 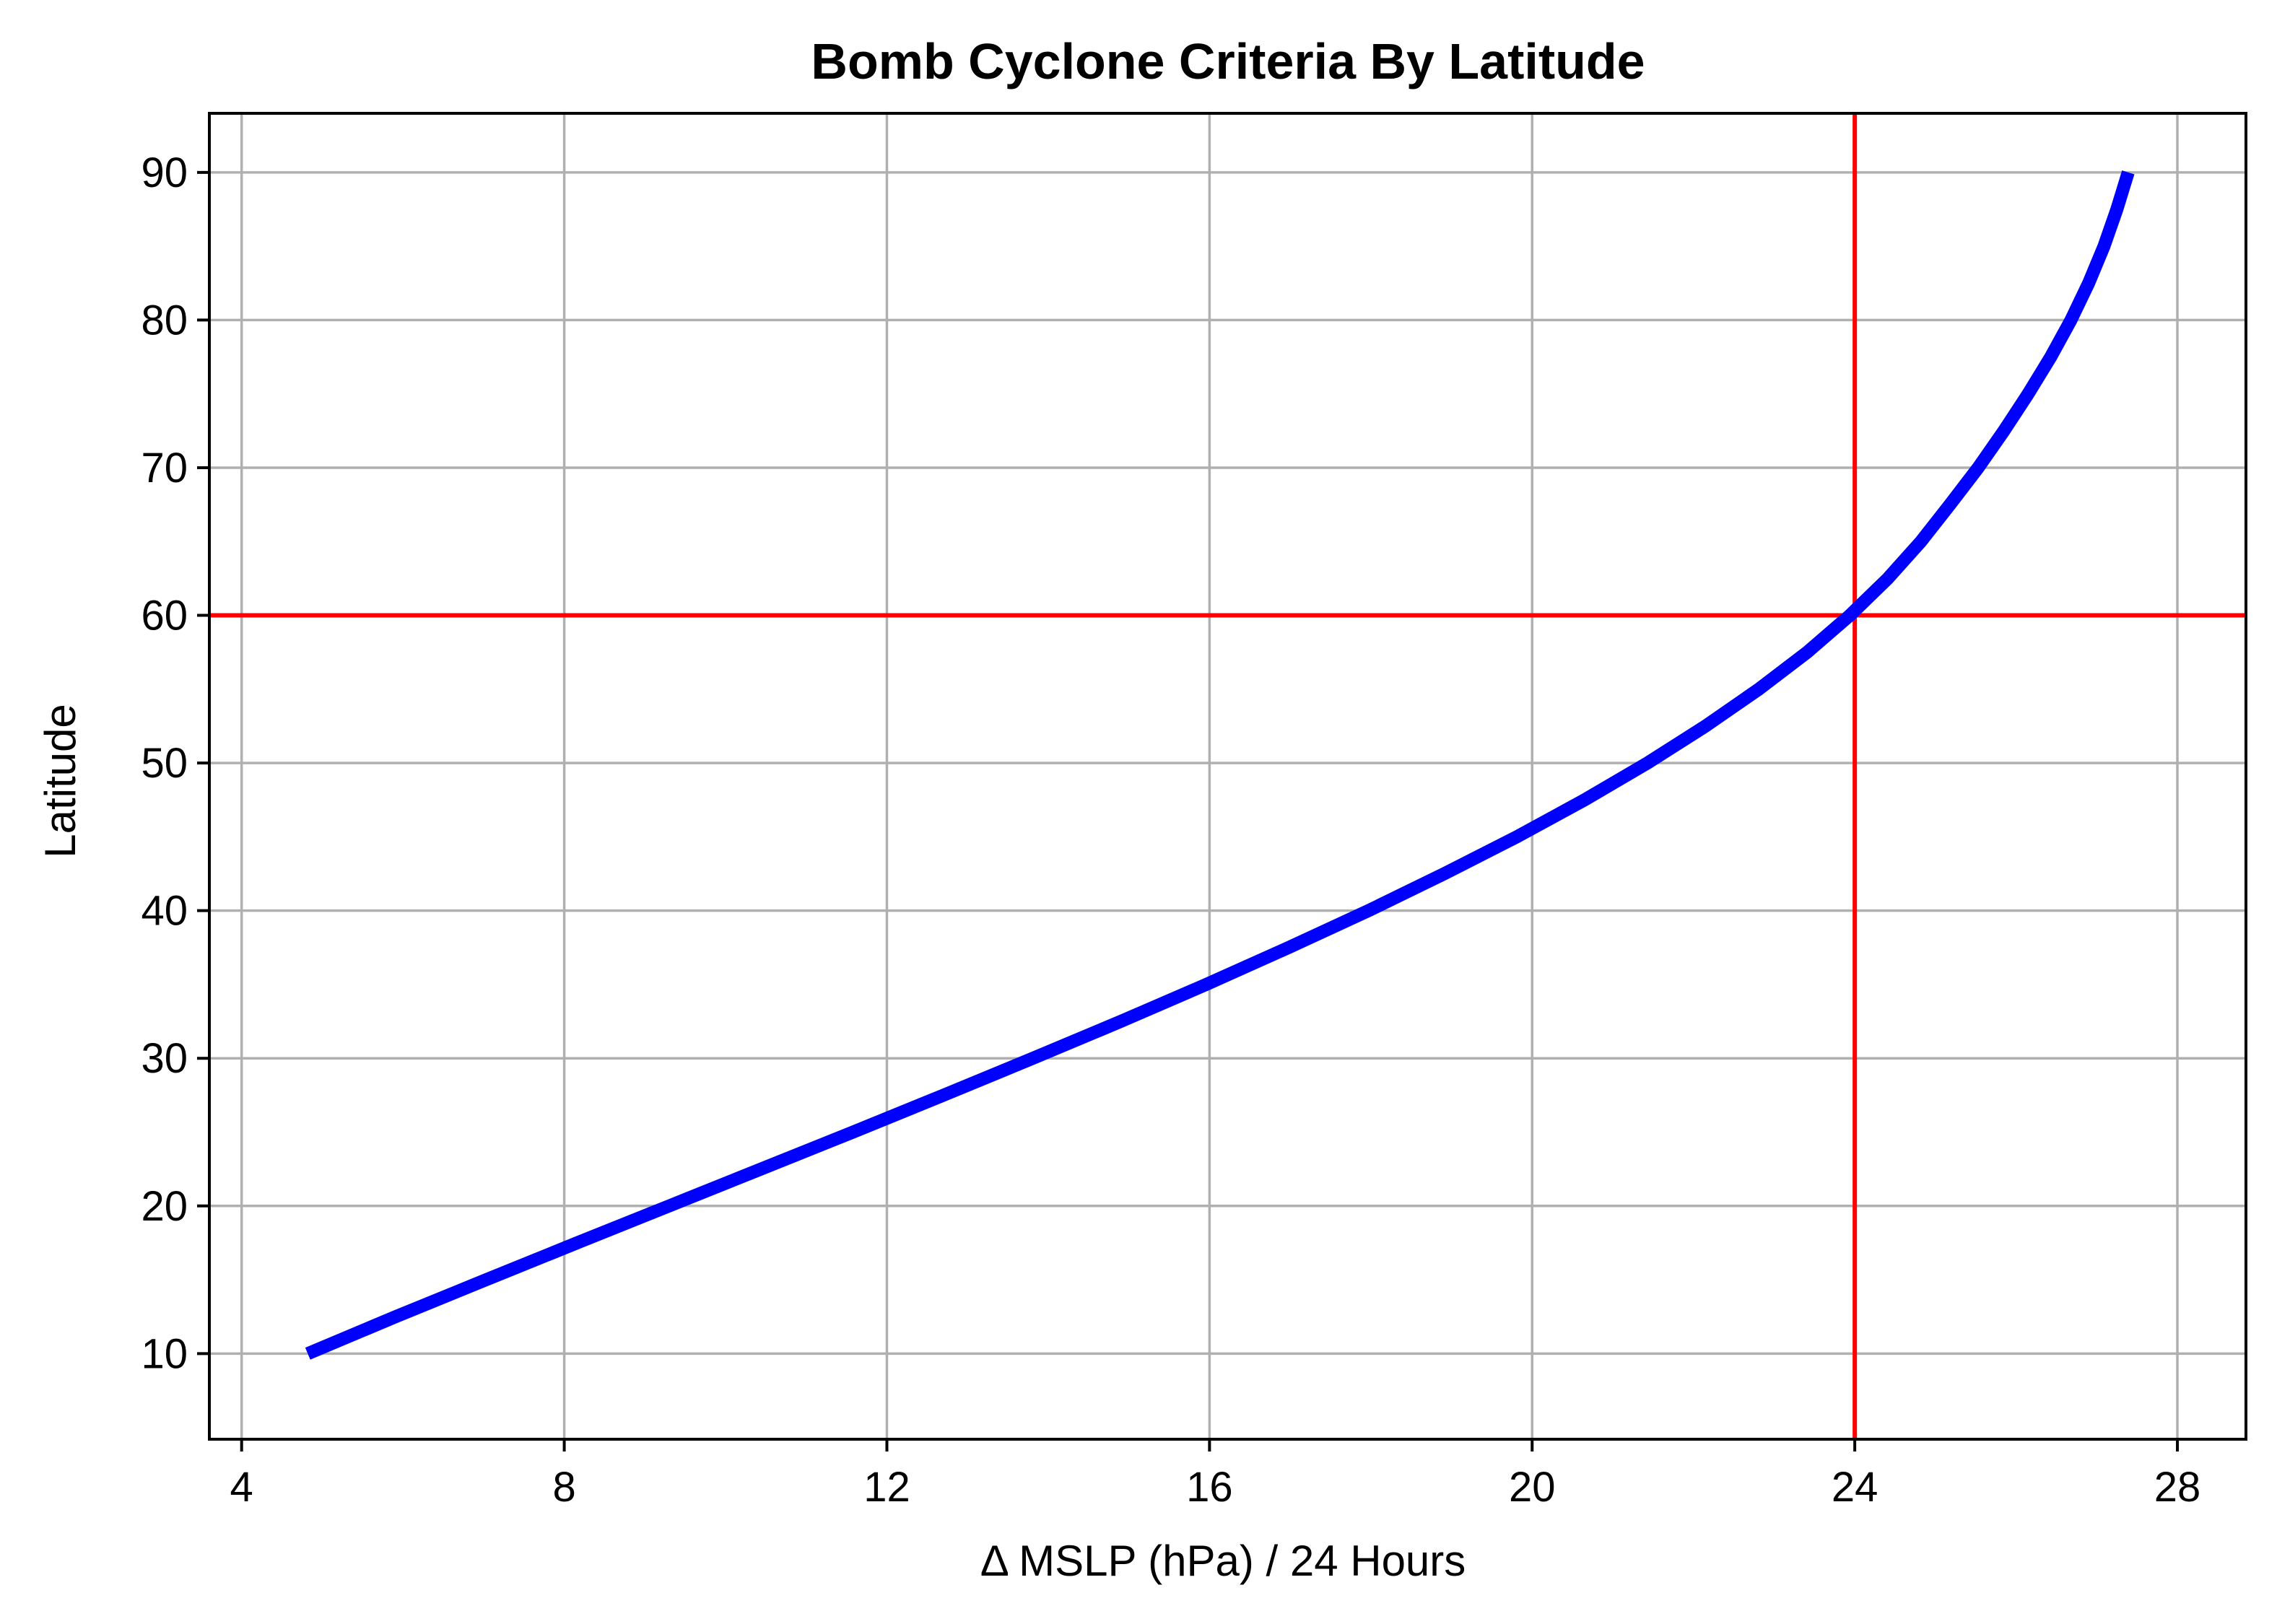 I want to click on chart-title: Bomb Cyclone Criteria By Latitude, so click(x=1228, y=61).